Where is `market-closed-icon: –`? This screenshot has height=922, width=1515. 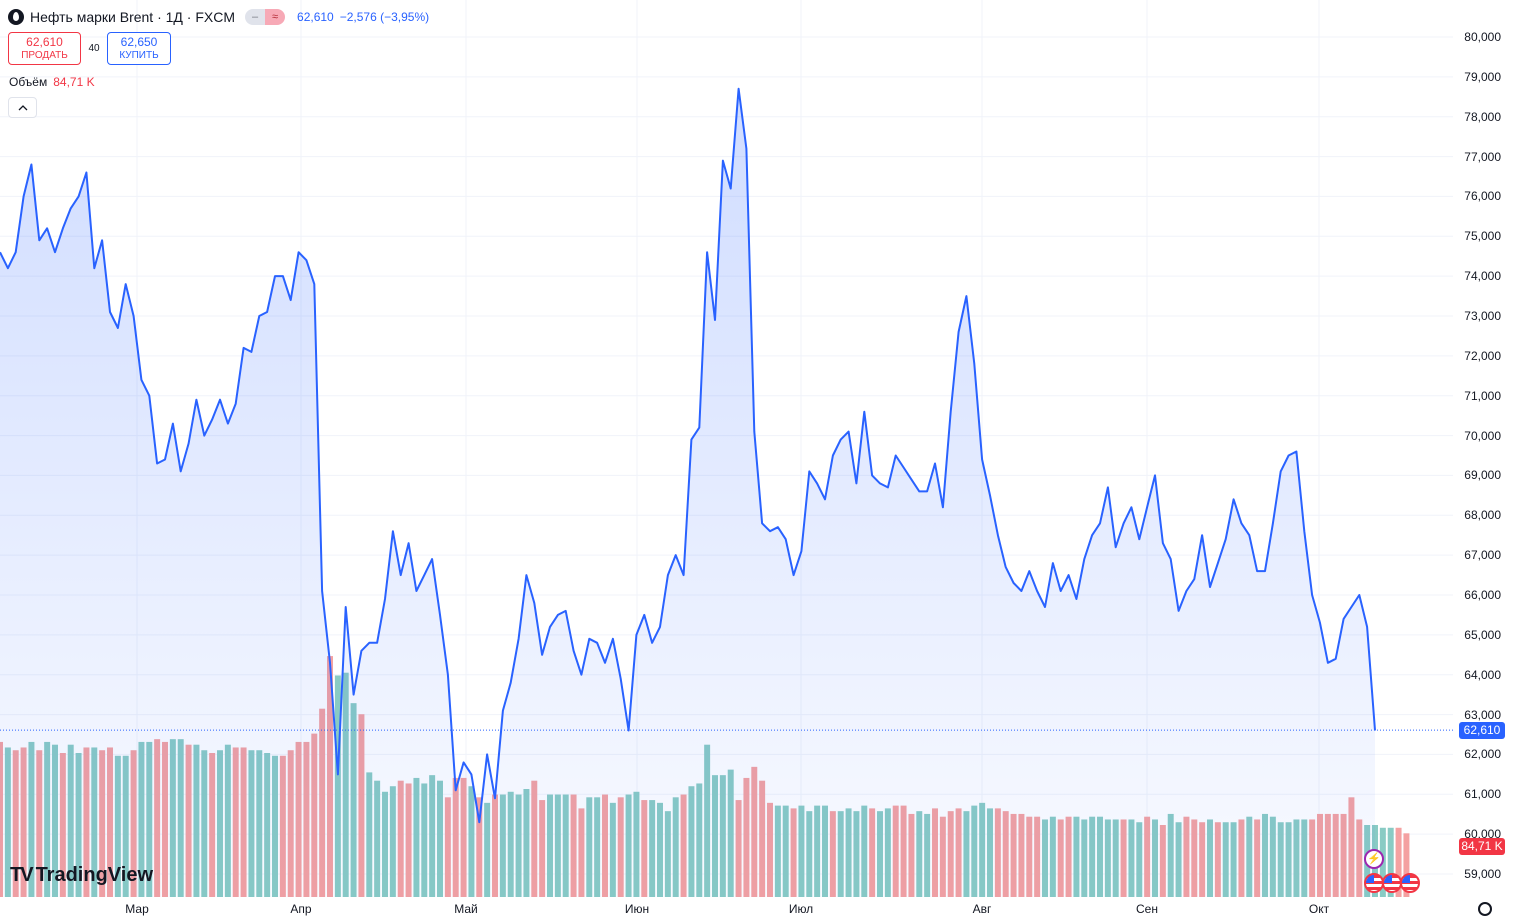 market-closed-icon: – is located at coordinates (255, 17).